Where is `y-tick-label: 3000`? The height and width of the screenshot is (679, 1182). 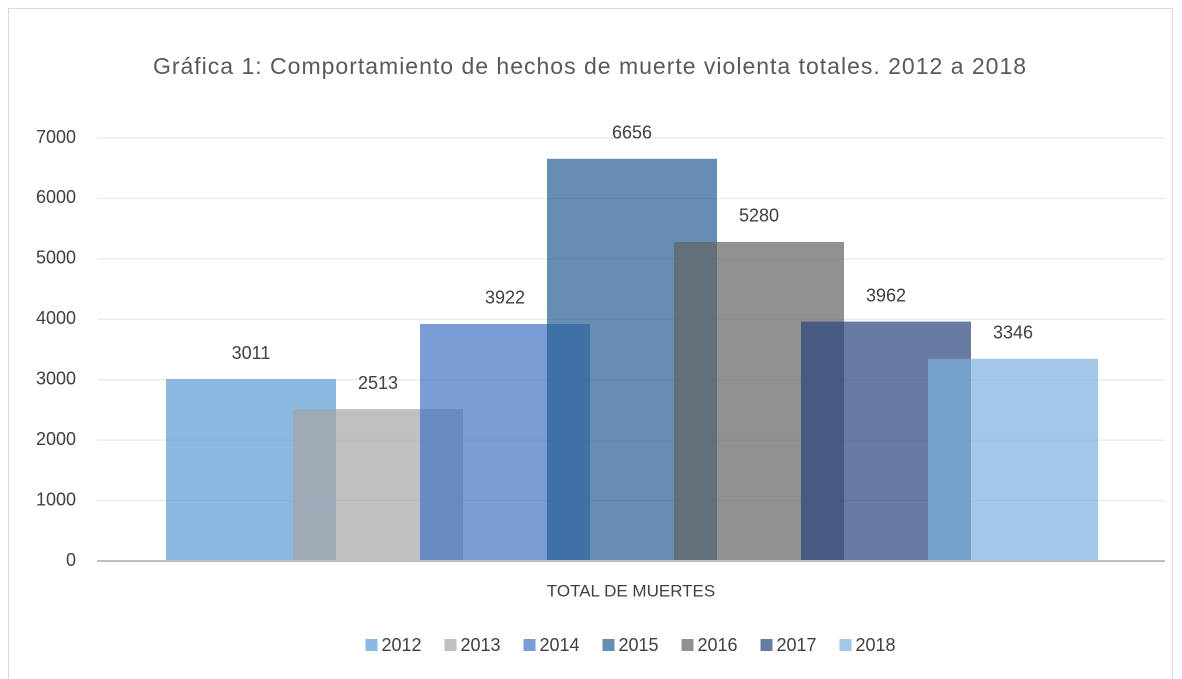
y-tick-label: 3000 is located at coordinates (56, 378).